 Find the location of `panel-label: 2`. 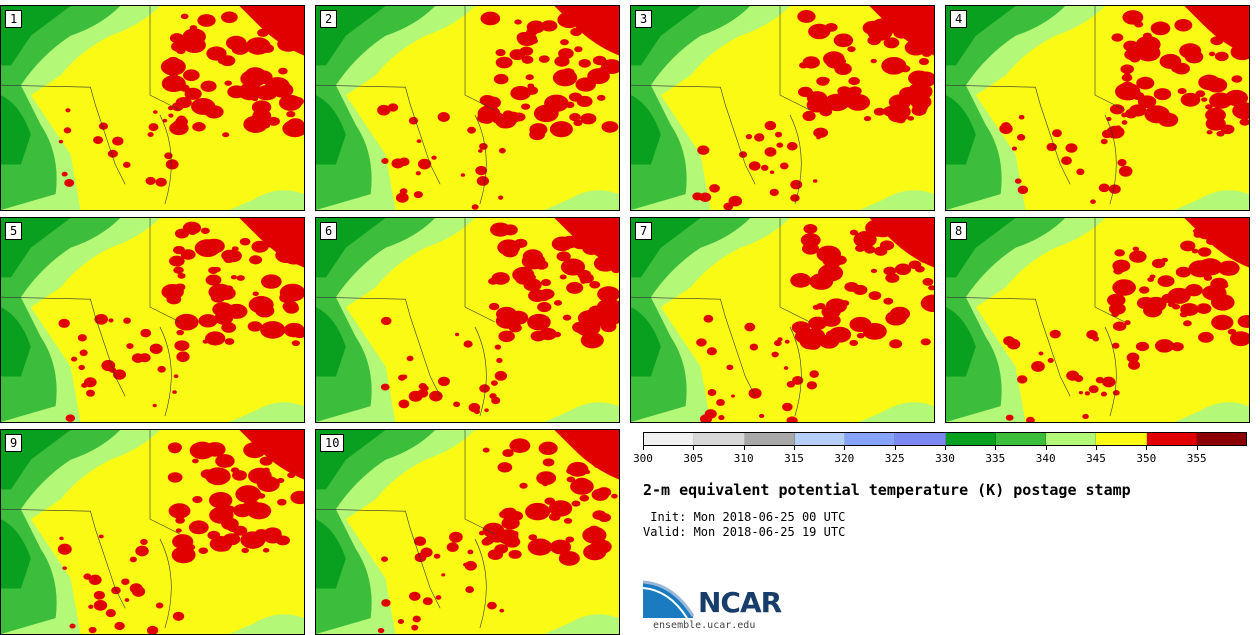

panel-label: 2 is located at coordinates (329, 19).